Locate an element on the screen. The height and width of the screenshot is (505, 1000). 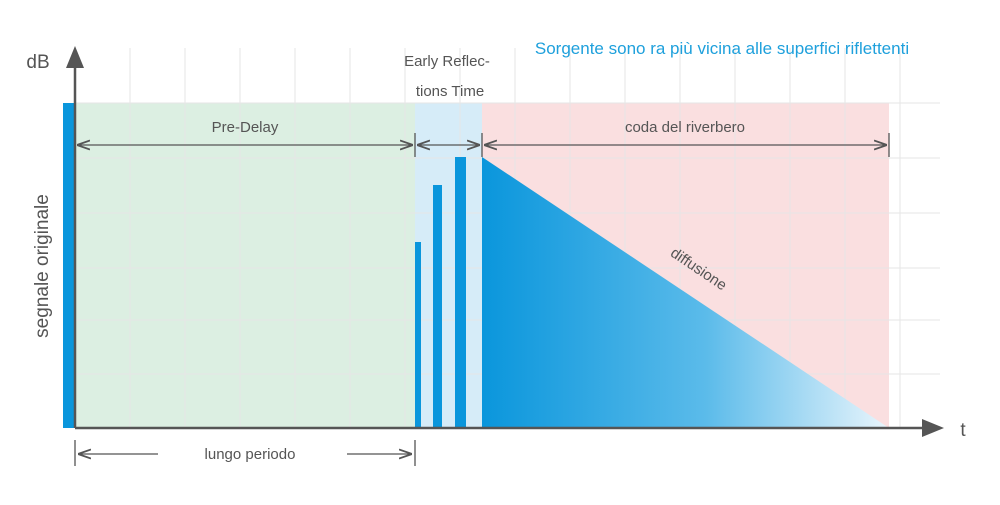
x-axis-label: t is located at coordinates (963, 430).